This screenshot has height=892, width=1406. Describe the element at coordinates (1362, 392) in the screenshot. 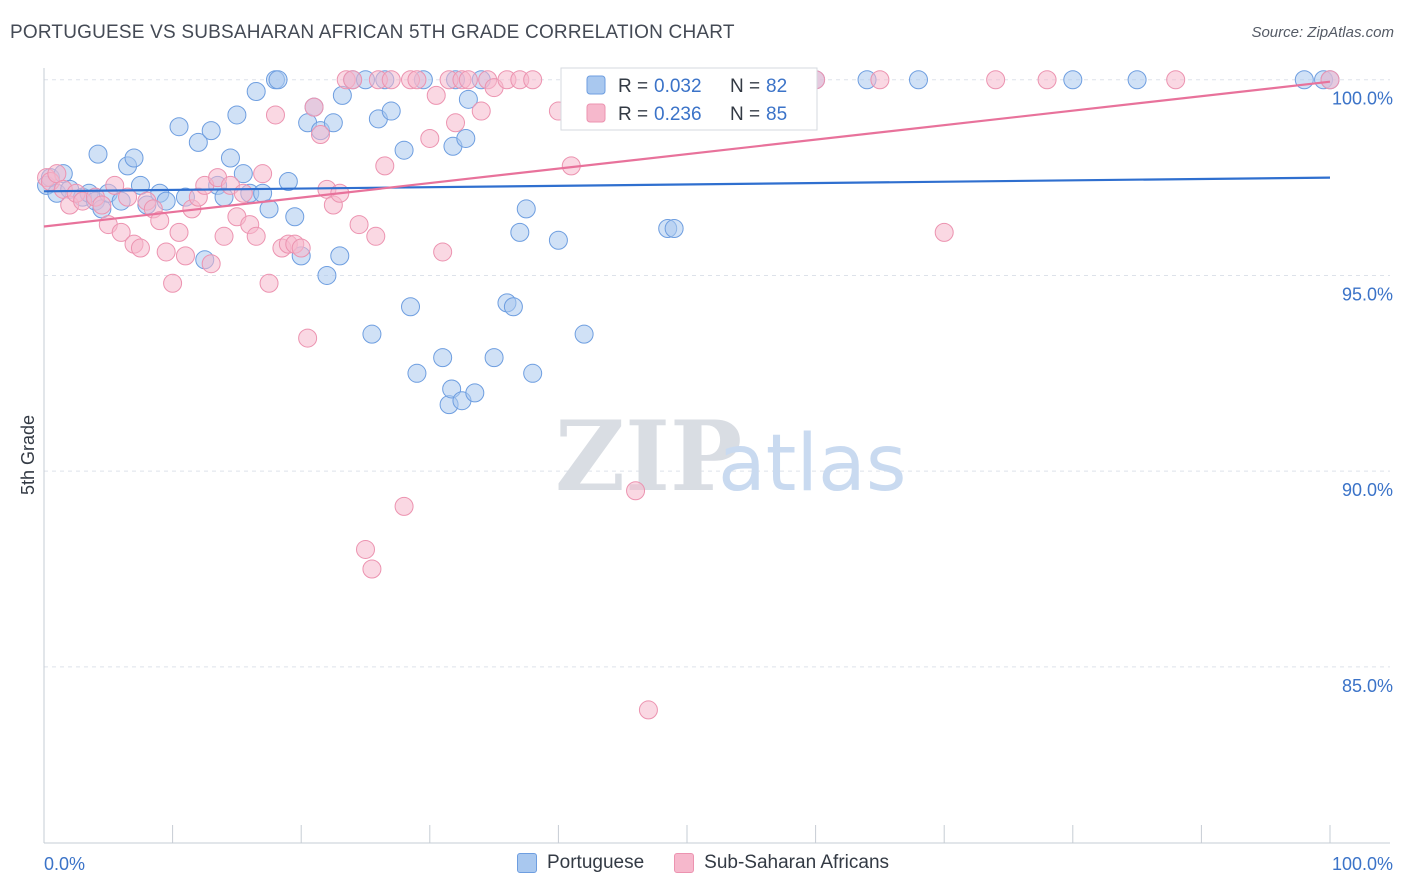

I see `y-tick-labels: 85.0% 90.0% 95.0% 100.0%` at that location.